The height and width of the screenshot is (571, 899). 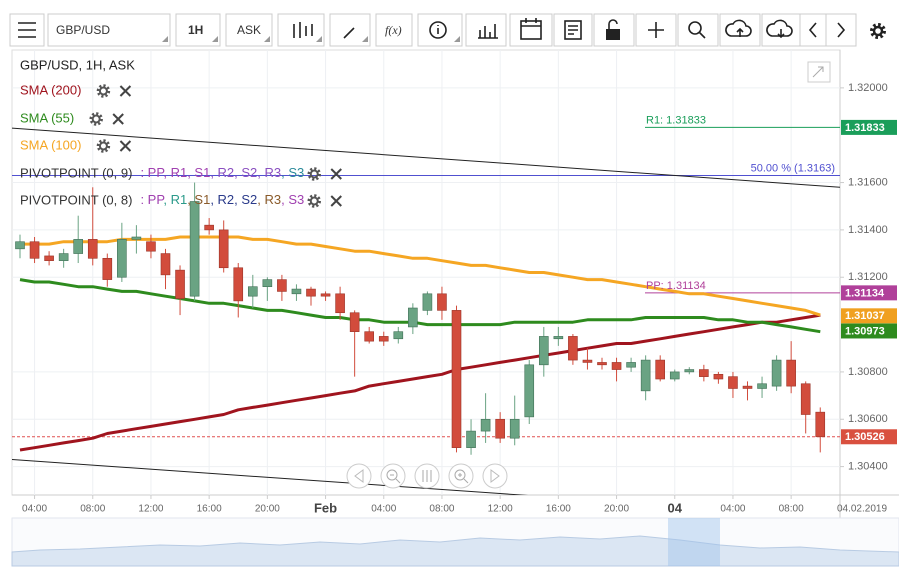 What do you see at coordinates (573, 30) in the screenshot?
I see `report-button` at bounding box center [573, 30].